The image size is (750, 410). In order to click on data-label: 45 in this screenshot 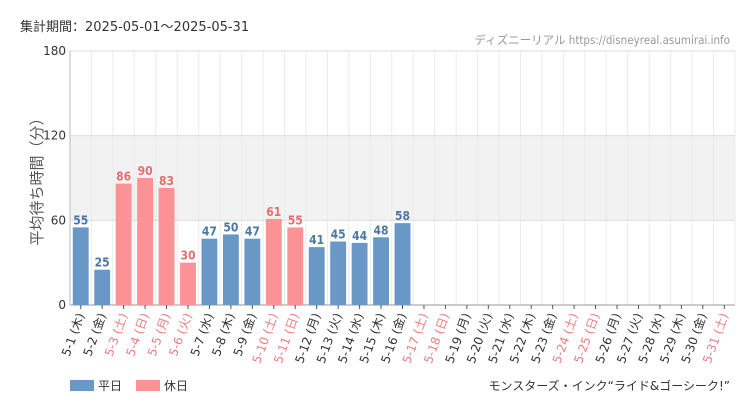, I will do `click(338, 235)`.